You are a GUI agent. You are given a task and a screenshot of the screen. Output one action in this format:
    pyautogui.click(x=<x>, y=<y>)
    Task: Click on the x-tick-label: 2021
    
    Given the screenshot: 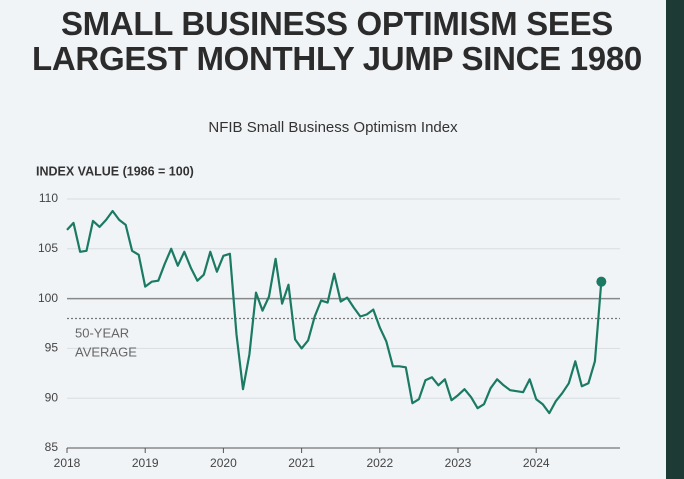 What is the action you would take?
    pyautogui.click(x=301, y=463)
    